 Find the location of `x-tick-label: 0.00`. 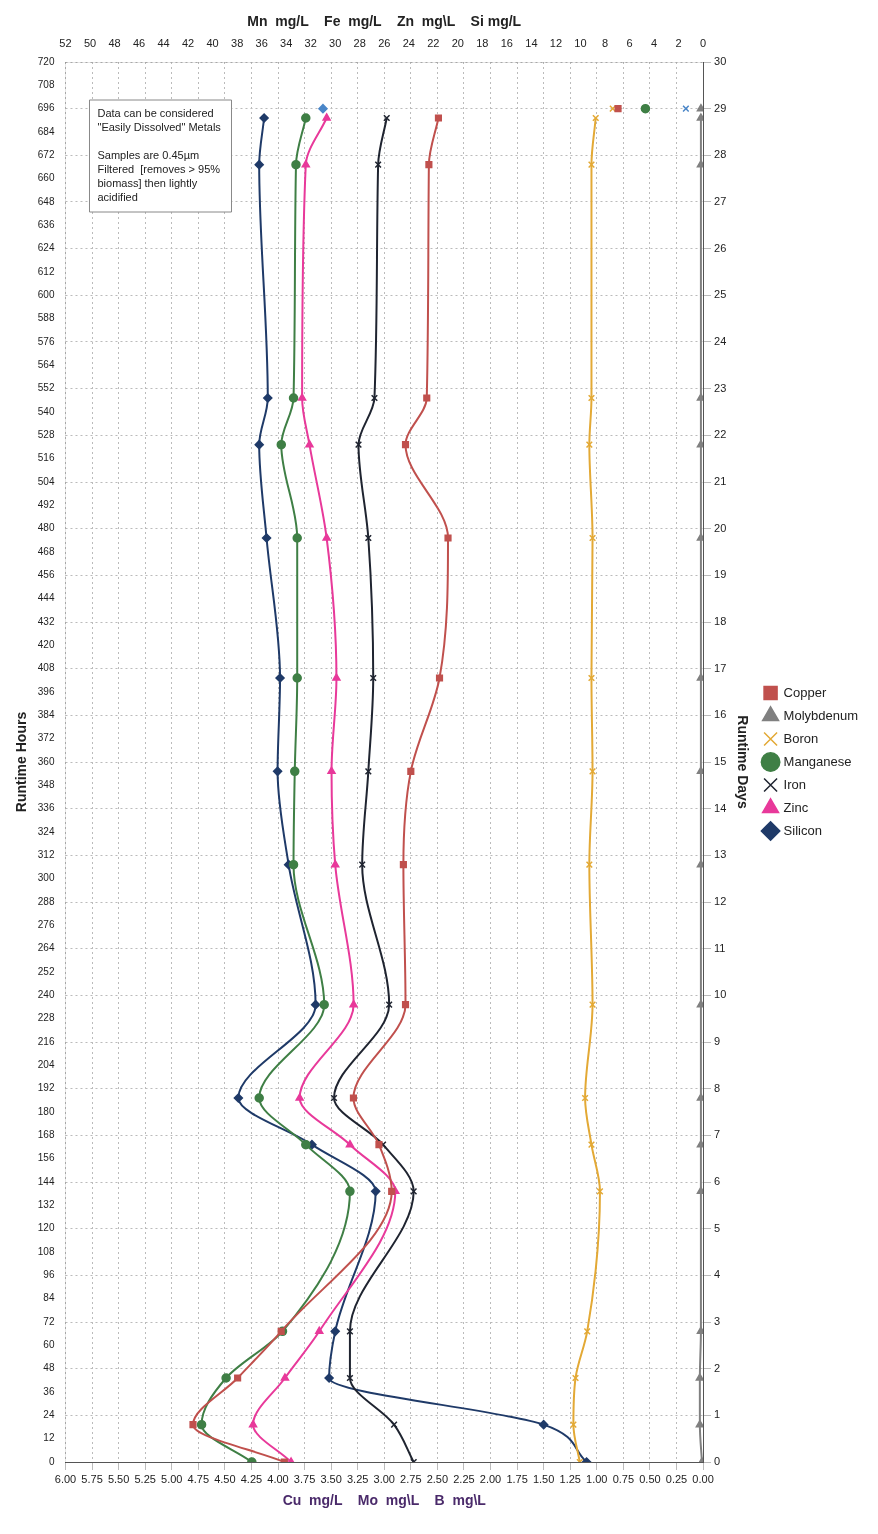

x-tick-label: 0.00 is located at coordinates (703, 1478).